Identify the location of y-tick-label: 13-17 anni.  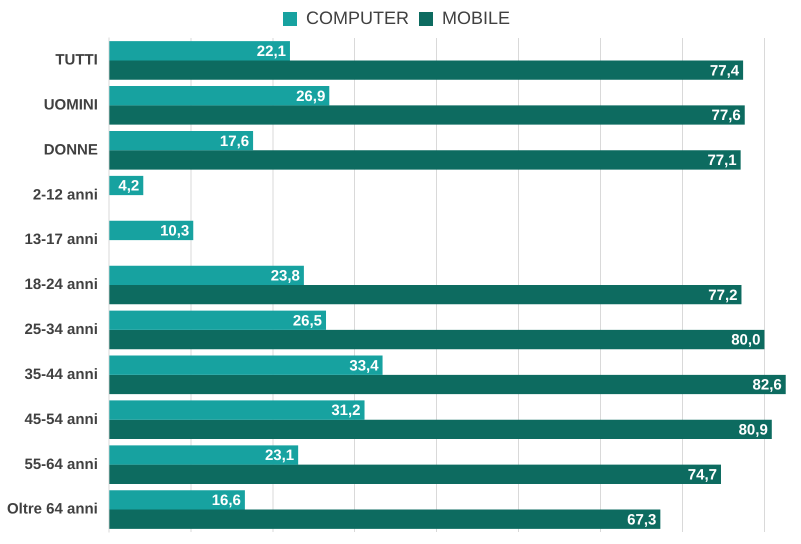
(61, 239).